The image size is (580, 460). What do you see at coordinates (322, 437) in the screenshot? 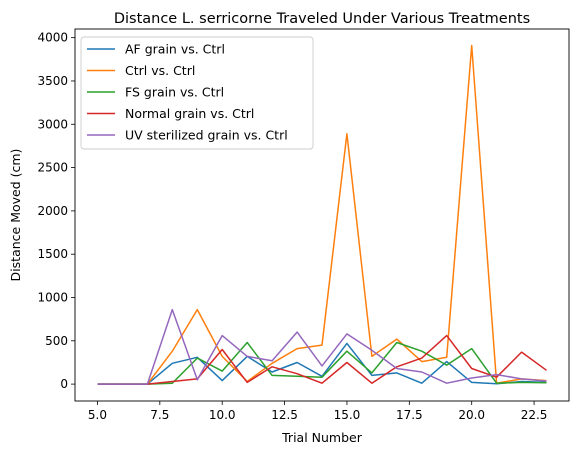
I see `x-axis-label: Trial Number` at bounding box center [322, 437].